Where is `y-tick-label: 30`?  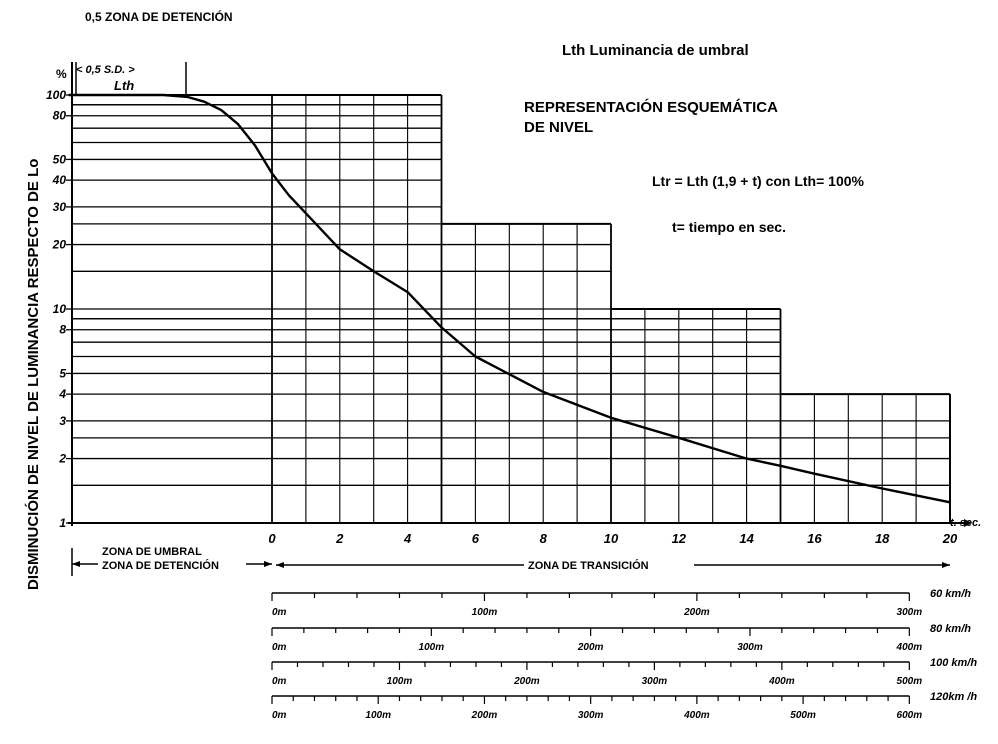
y-tick-label: 30 is located at coordinates (60, 207).